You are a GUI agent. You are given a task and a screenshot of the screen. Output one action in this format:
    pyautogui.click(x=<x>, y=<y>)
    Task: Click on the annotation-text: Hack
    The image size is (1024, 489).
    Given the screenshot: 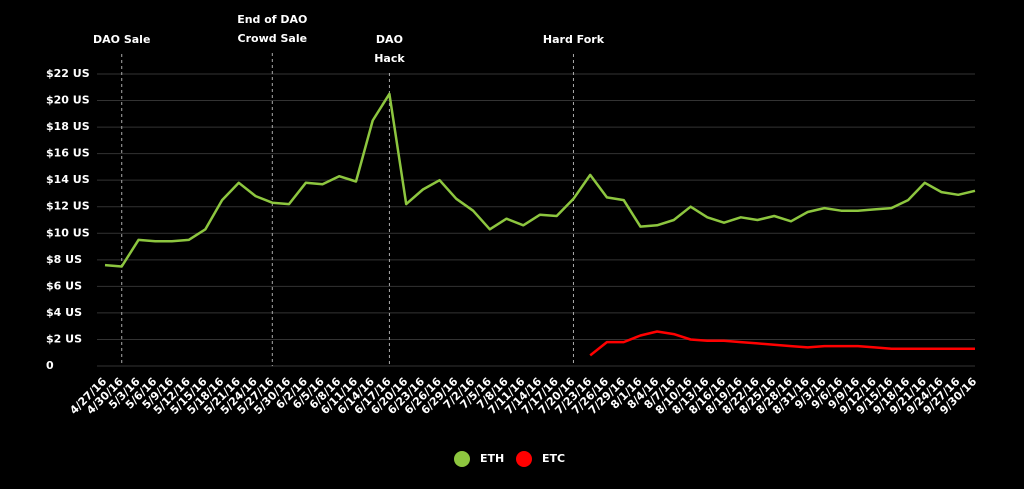 What is the action you would take?
    pyautogui.click(x=389, y=58)
    